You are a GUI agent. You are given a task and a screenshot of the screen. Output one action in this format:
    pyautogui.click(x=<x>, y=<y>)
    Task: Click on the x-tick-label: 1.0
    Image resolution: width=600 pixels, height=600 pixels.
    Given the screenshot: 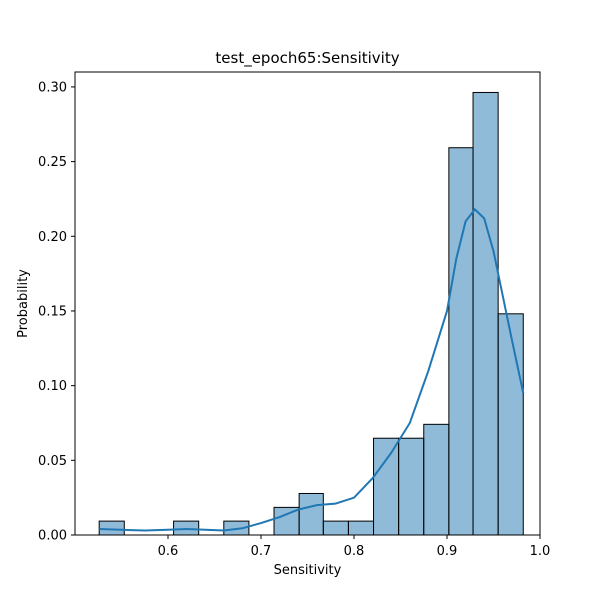 What is the action you would take?
    pyautogui.click(x=540, y=551)
    